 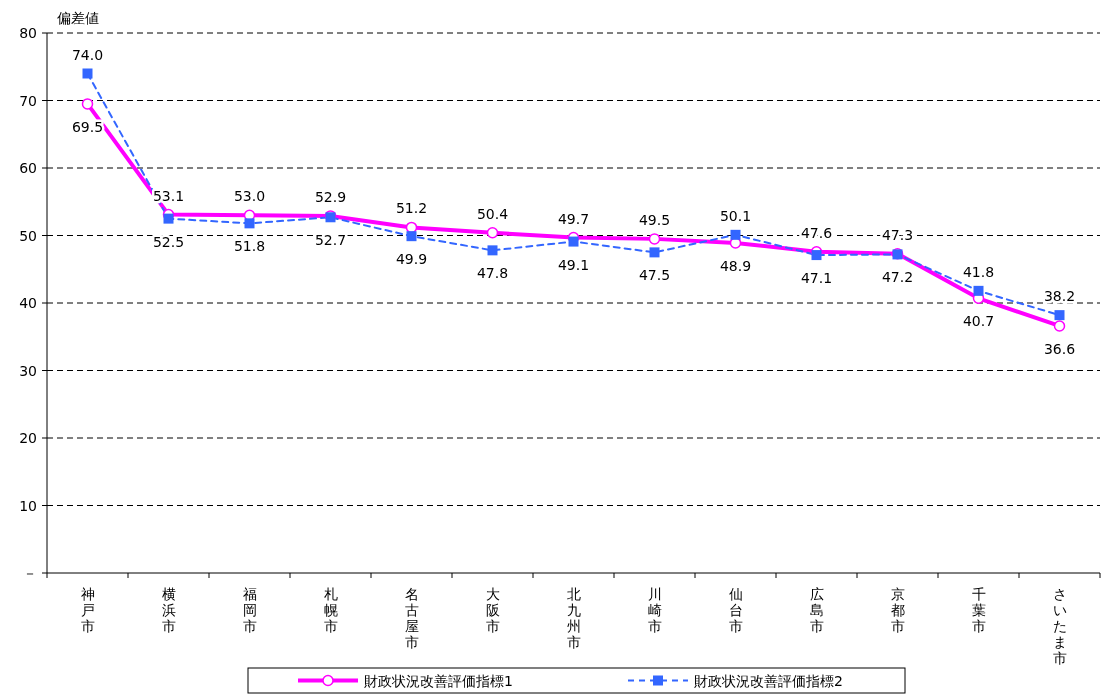 What do you see at coordinates (28, 100) in the screenshot?
I see `y-tick-label: 70` at bounding box center [28, 100].